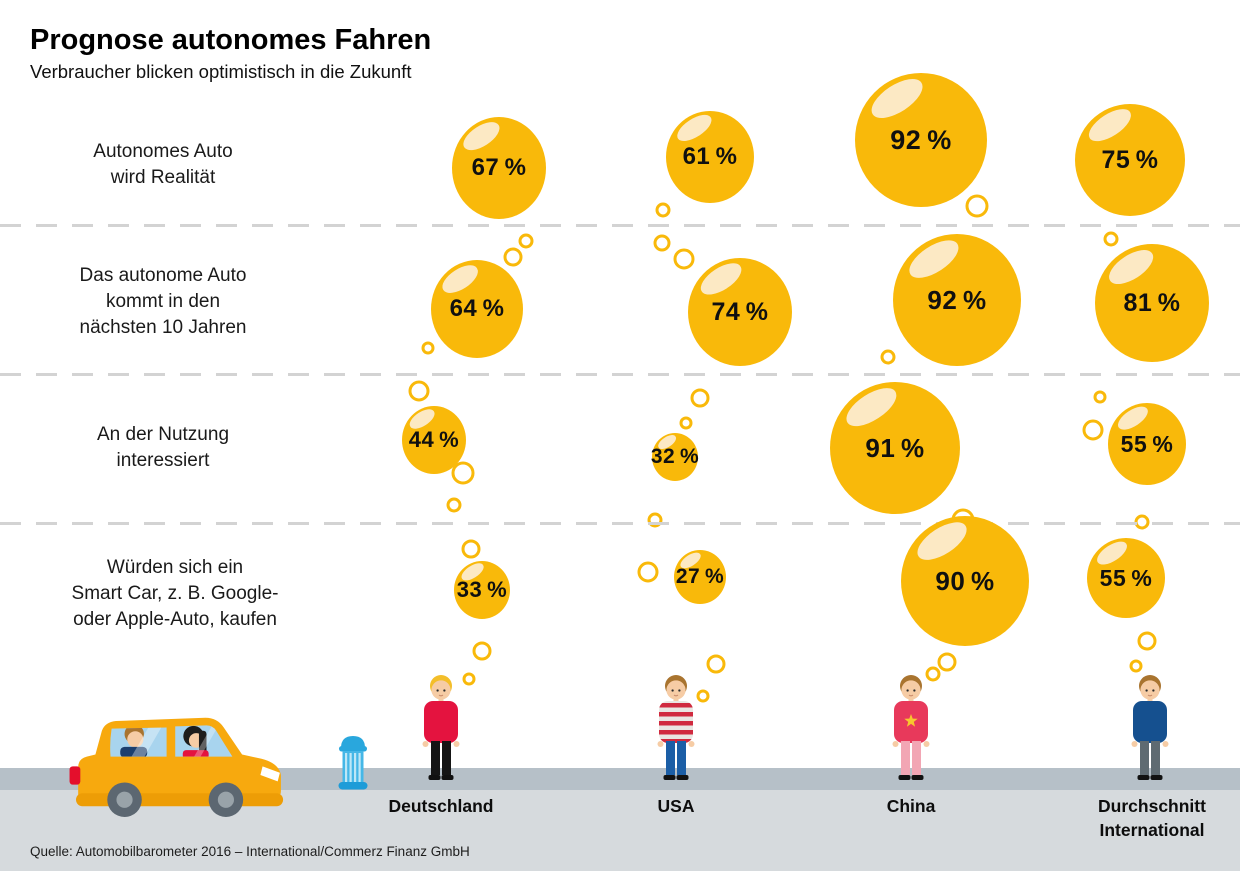 The image size is (1240, 871). I want to click on column-label-china: China, so click(911, 806).